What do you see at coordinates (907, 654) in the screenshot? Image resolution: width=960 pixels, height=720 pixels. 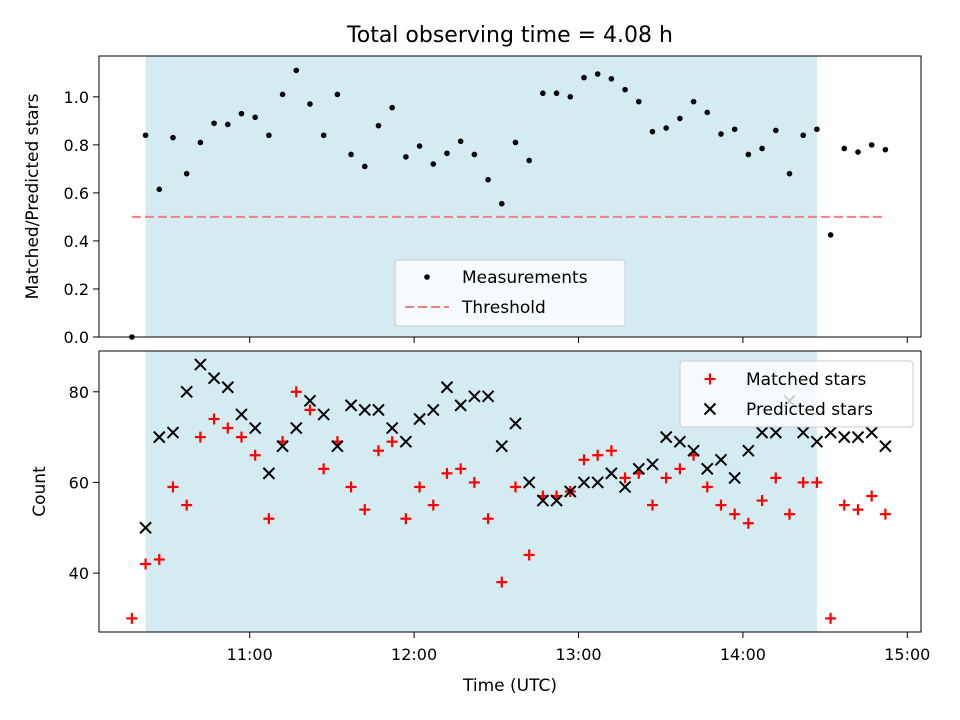 I see `x-tick-label: 15:00` at bounding box center [907, 654].